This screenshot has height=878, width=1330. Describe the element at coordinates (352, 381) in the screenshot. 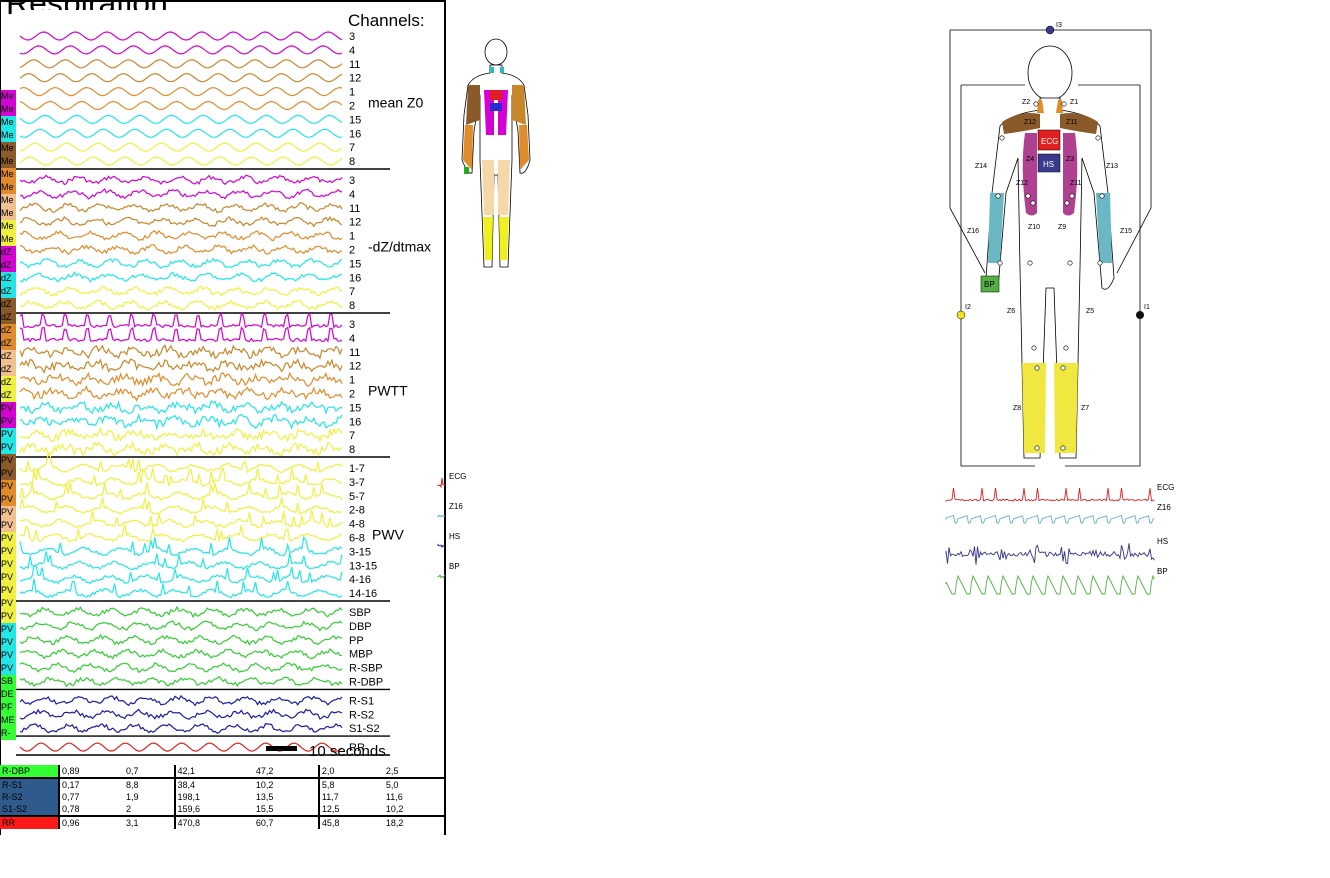

I see `channel-label: 1` at that location.